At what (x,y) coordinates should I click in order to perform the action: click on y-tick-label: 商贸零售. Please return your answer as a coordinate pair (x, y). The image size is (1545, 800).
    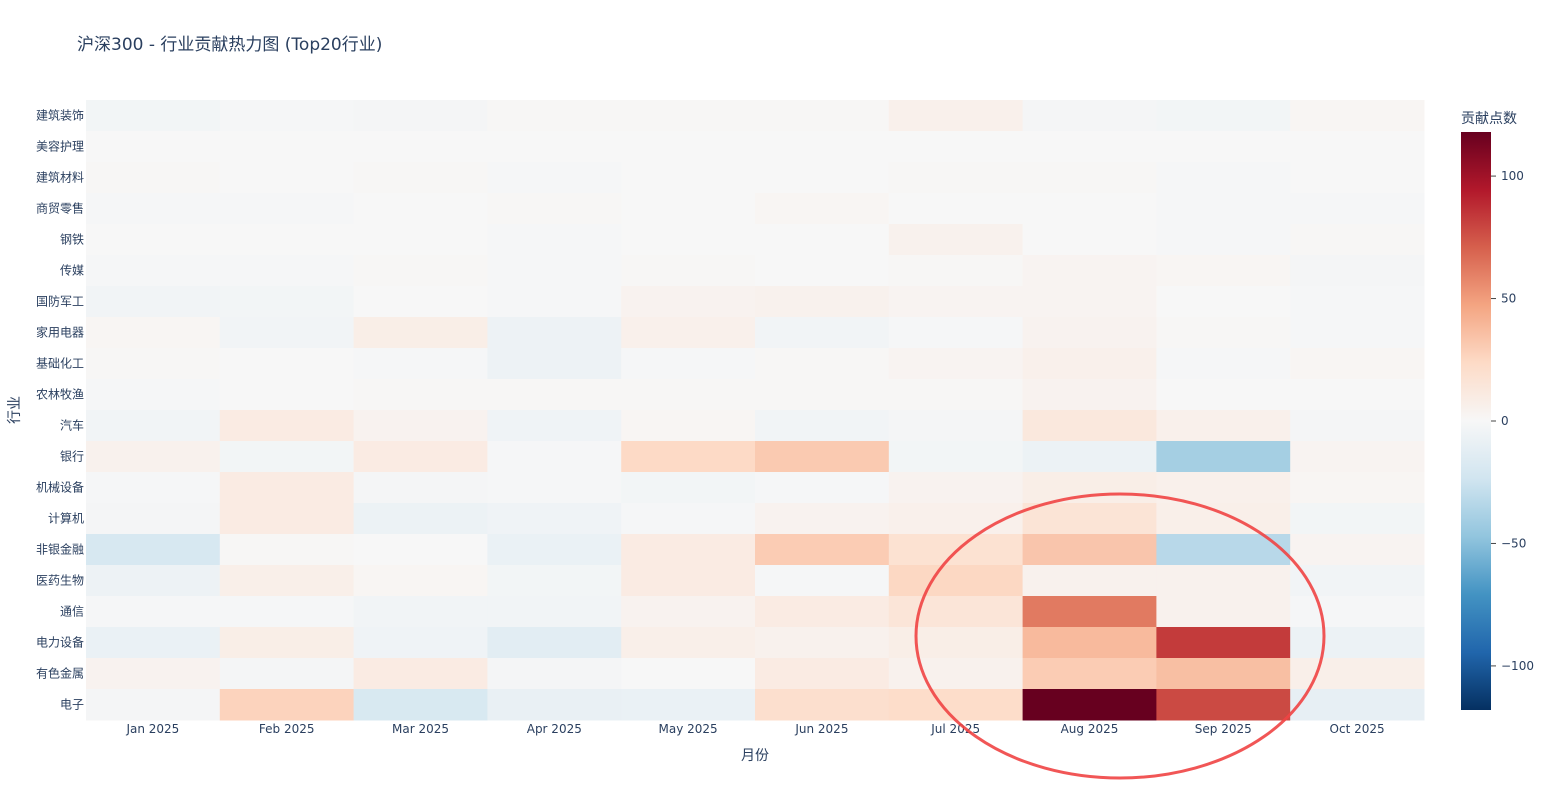
    Looking at the image, I should click on (60, 208).